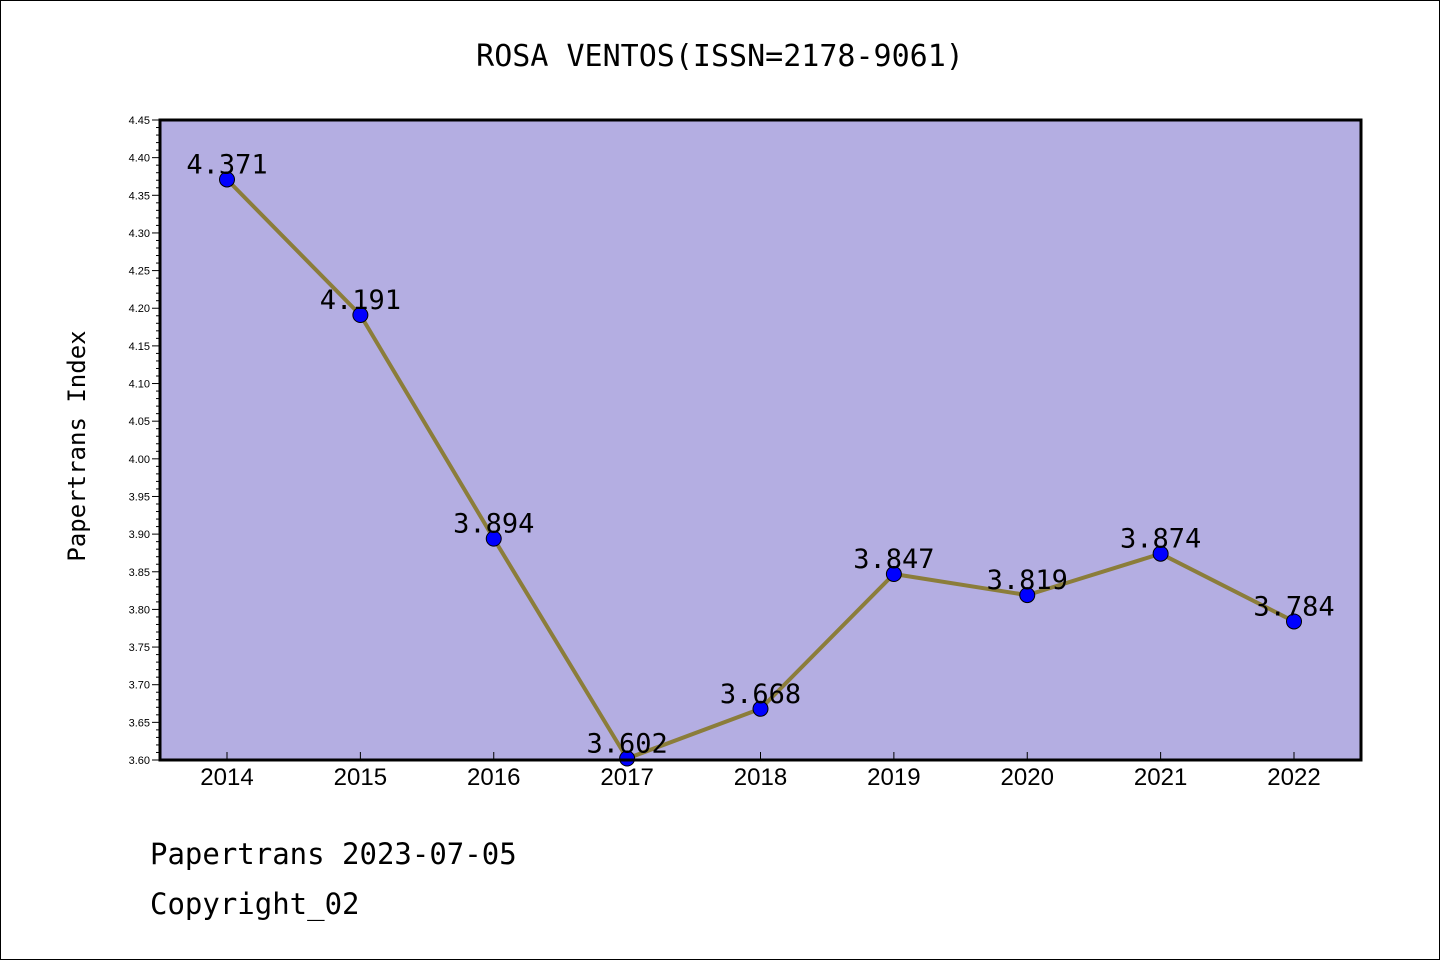  Describe the element at coordinates (493, 524) in the screenshot. I see `data-label: 3.894` at that location.